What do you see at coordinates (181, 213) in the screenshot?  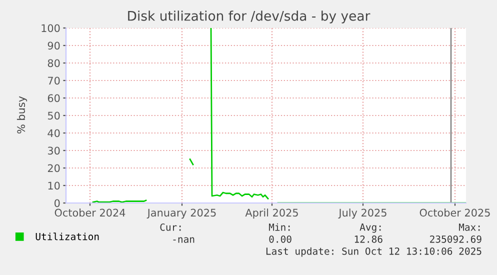 I see `x-tick-label: January 2025` at bounding box center [181, 213].